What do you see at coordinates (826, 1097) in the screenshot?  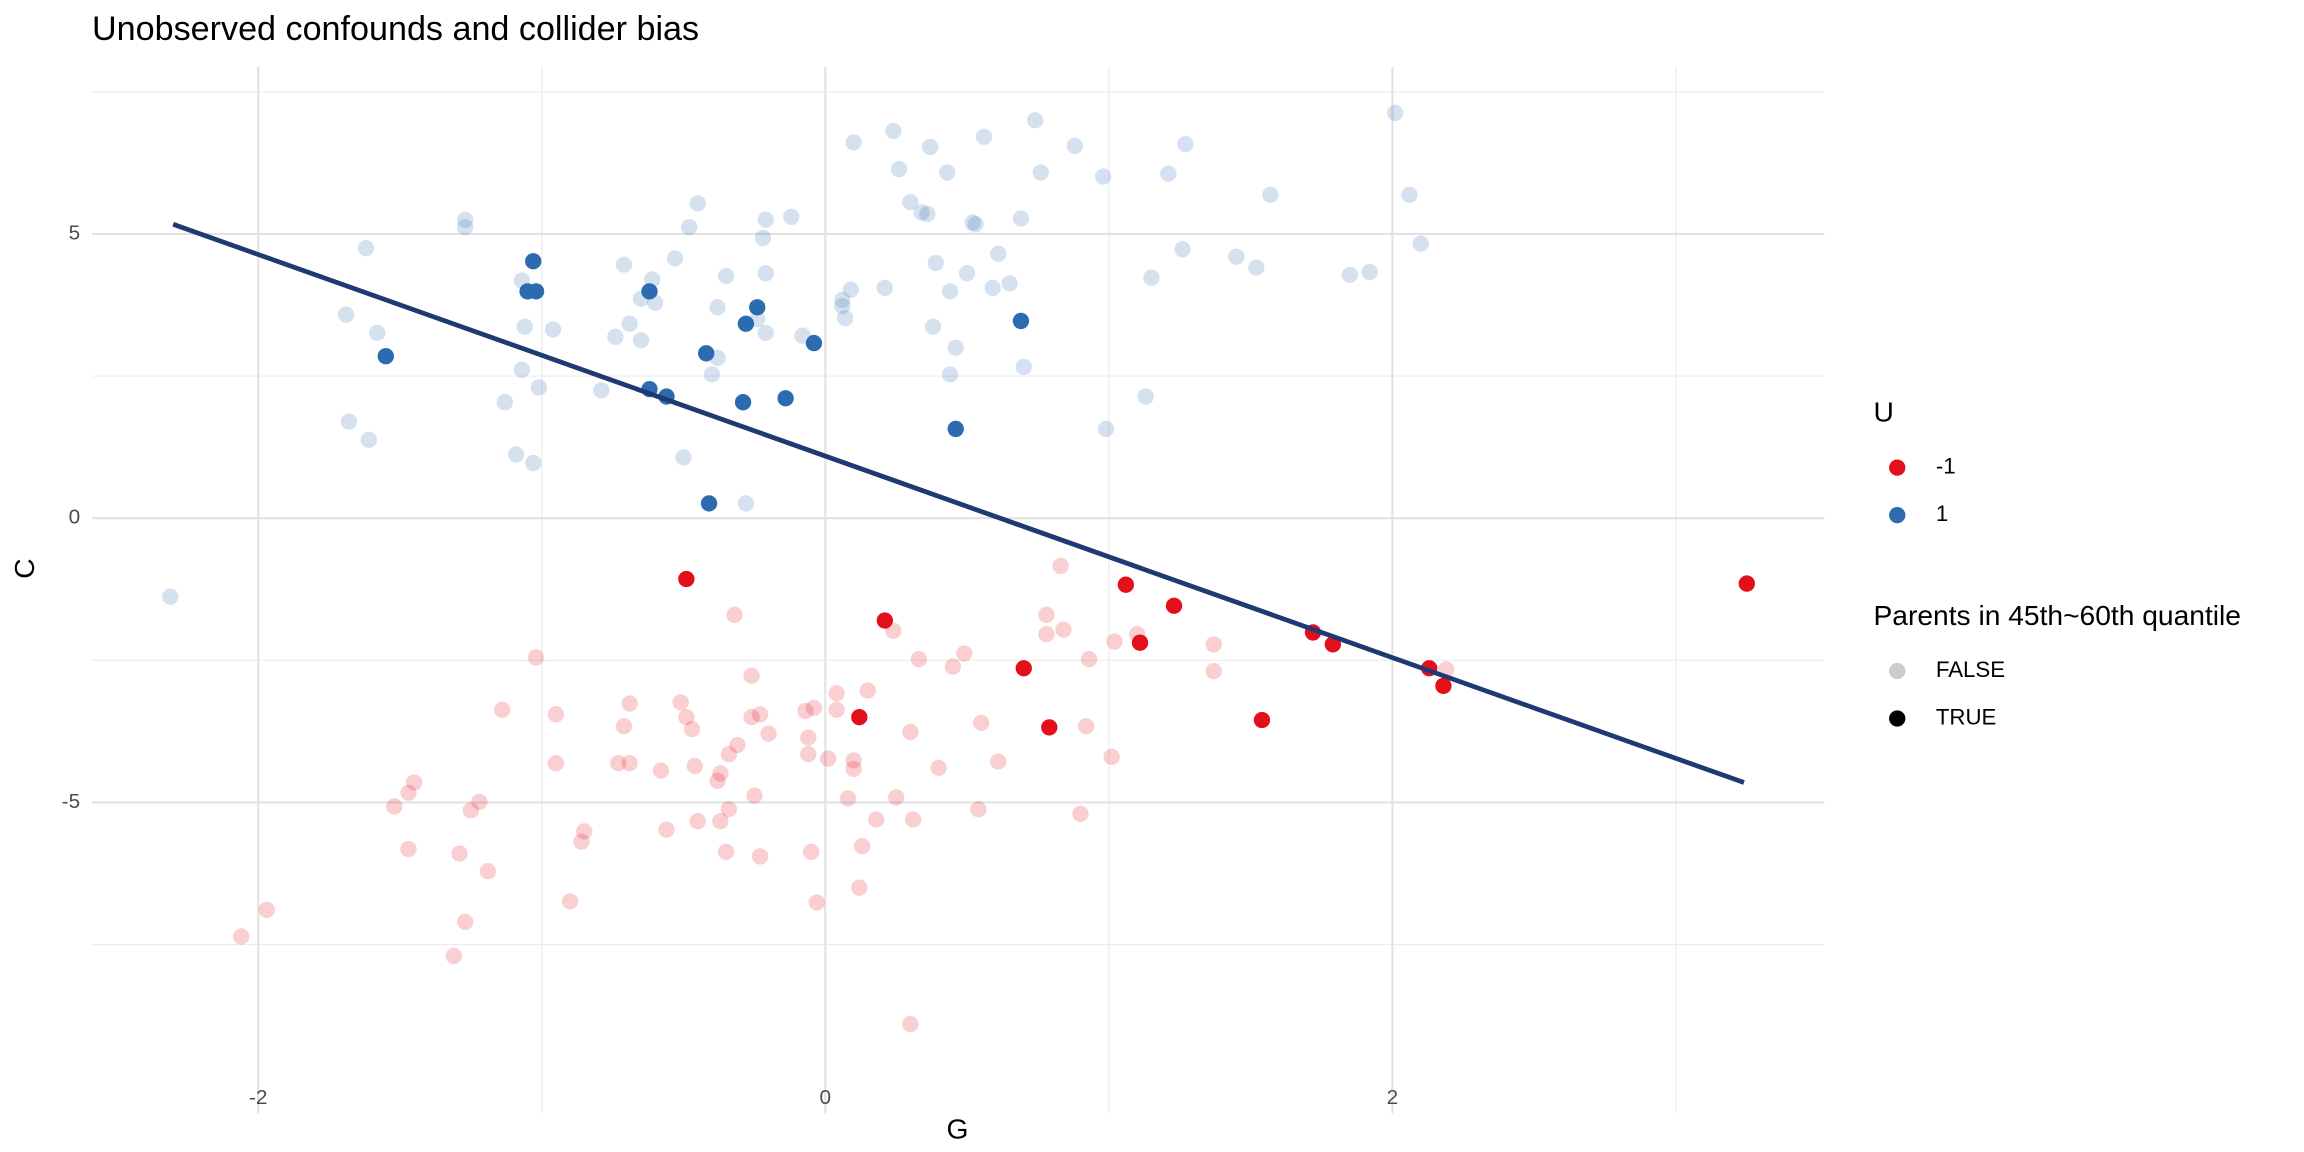 I see `x-tick-label: 0` at bounding box center [826, 1097].